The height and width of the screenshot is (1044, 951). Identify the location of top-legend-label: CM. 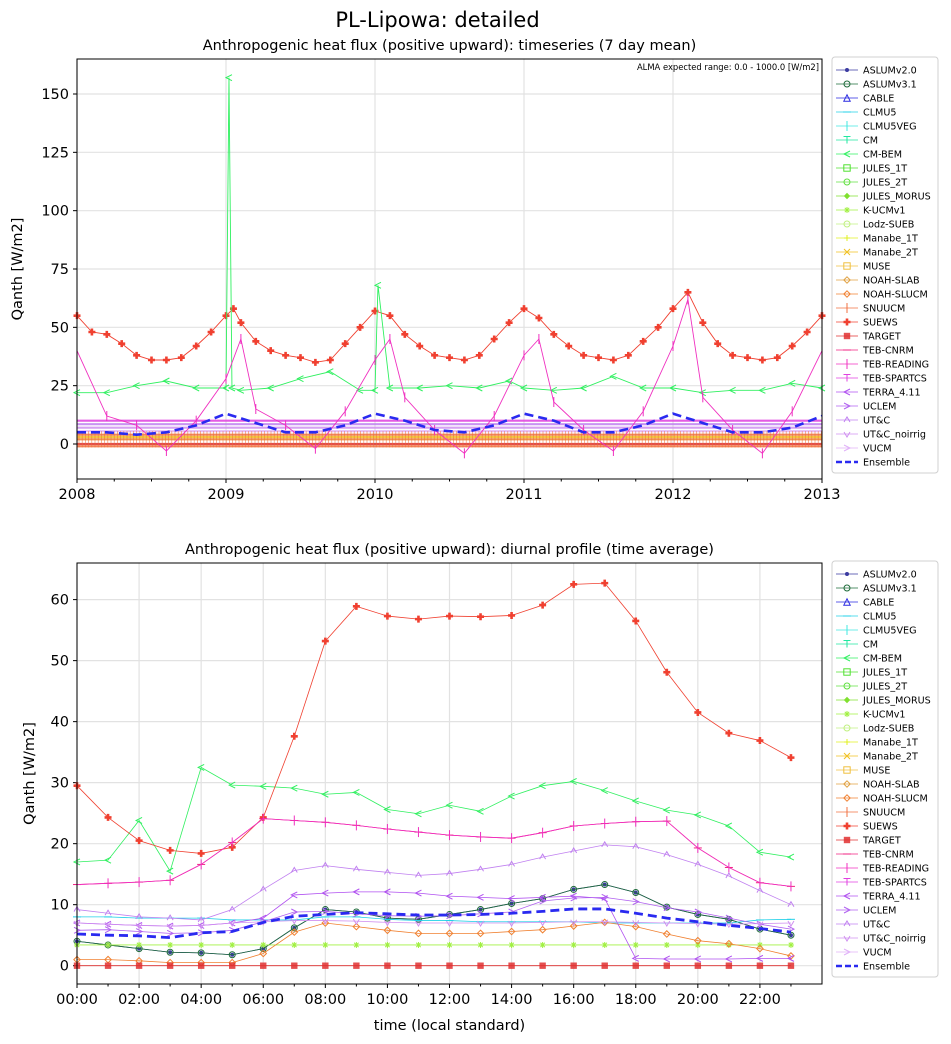
(870, 141).